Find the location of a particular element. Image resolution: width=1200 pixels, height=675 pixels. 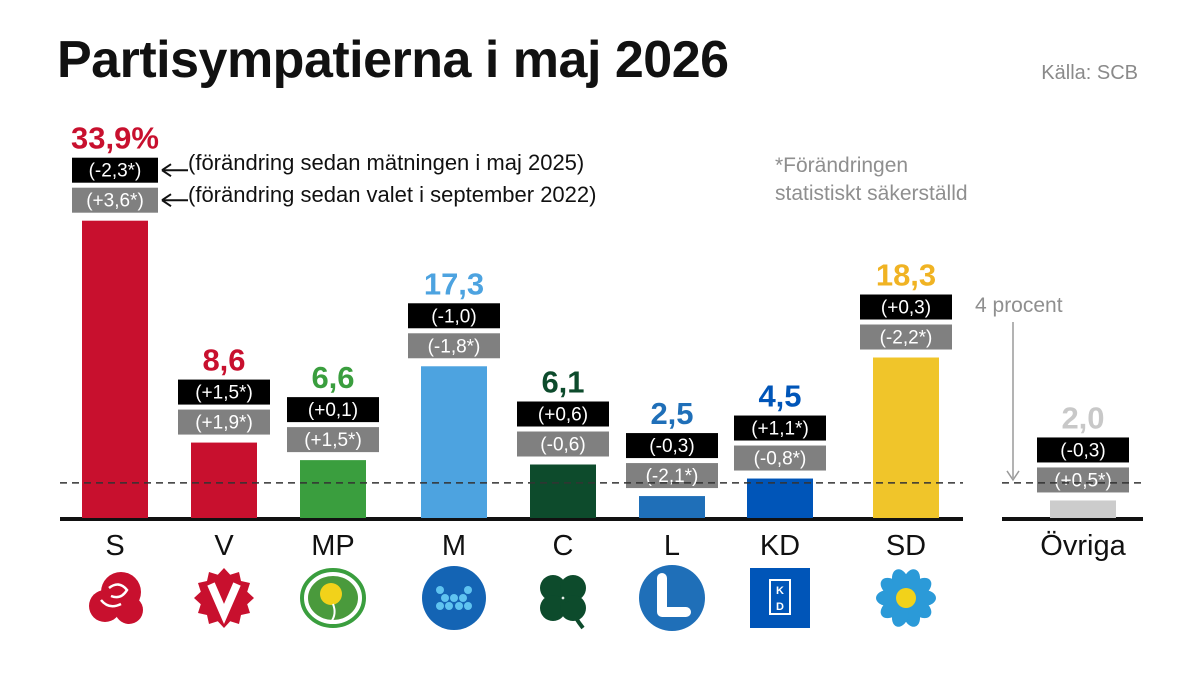

footnote-line: statistiskt säkerställd is located at coordinates (871, 193).